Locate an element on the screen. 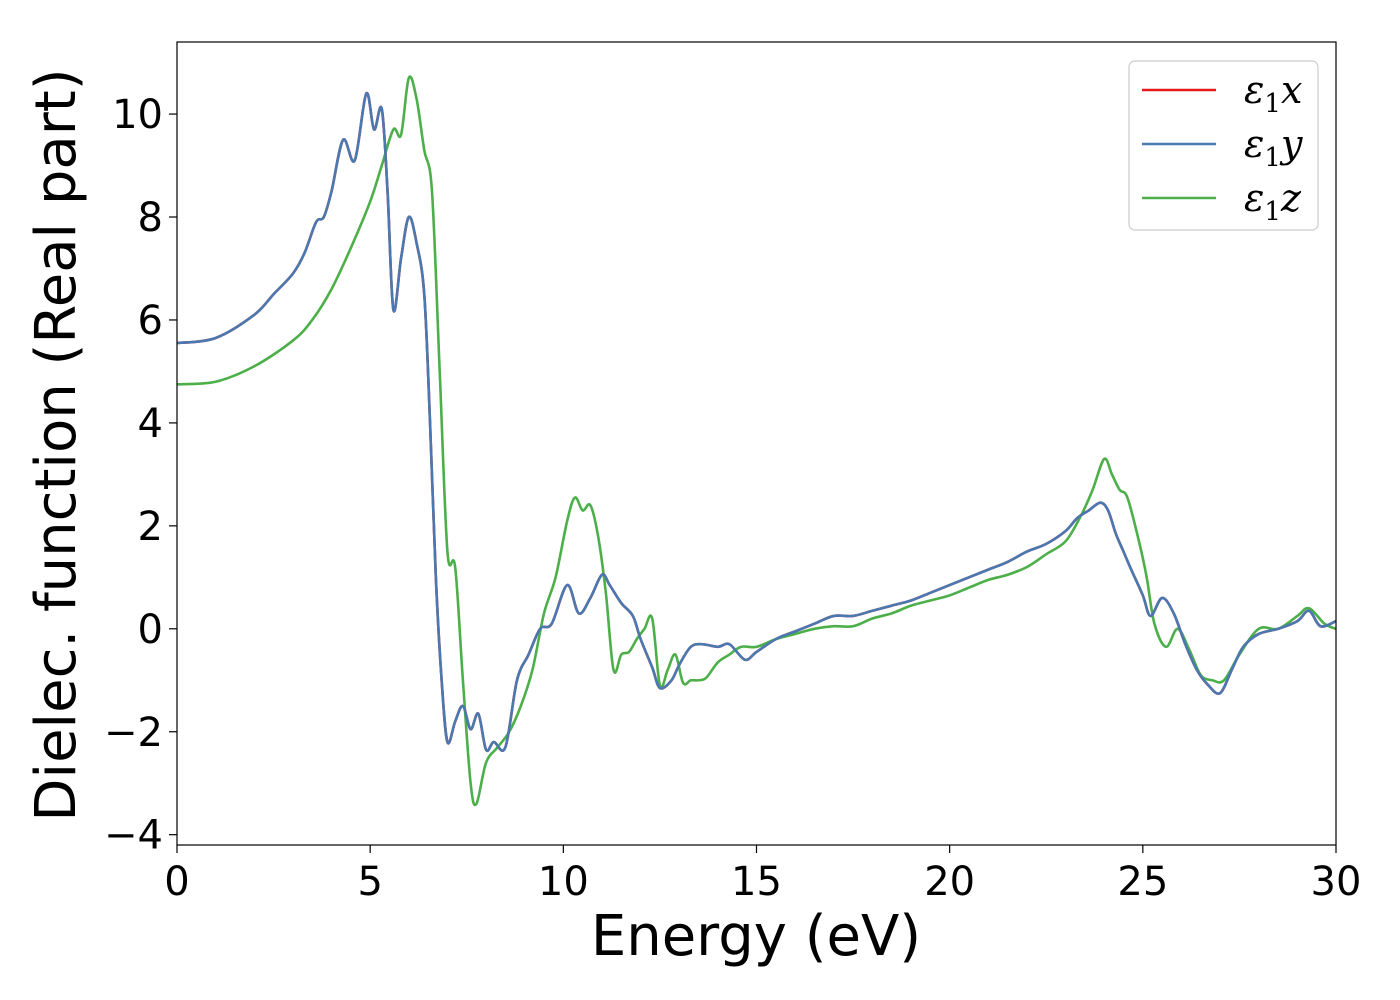 The width and height of the screenshot is (1400, 1000). y-axis-label: Dielec. function (Real part) is located at coordinates (56, 444).